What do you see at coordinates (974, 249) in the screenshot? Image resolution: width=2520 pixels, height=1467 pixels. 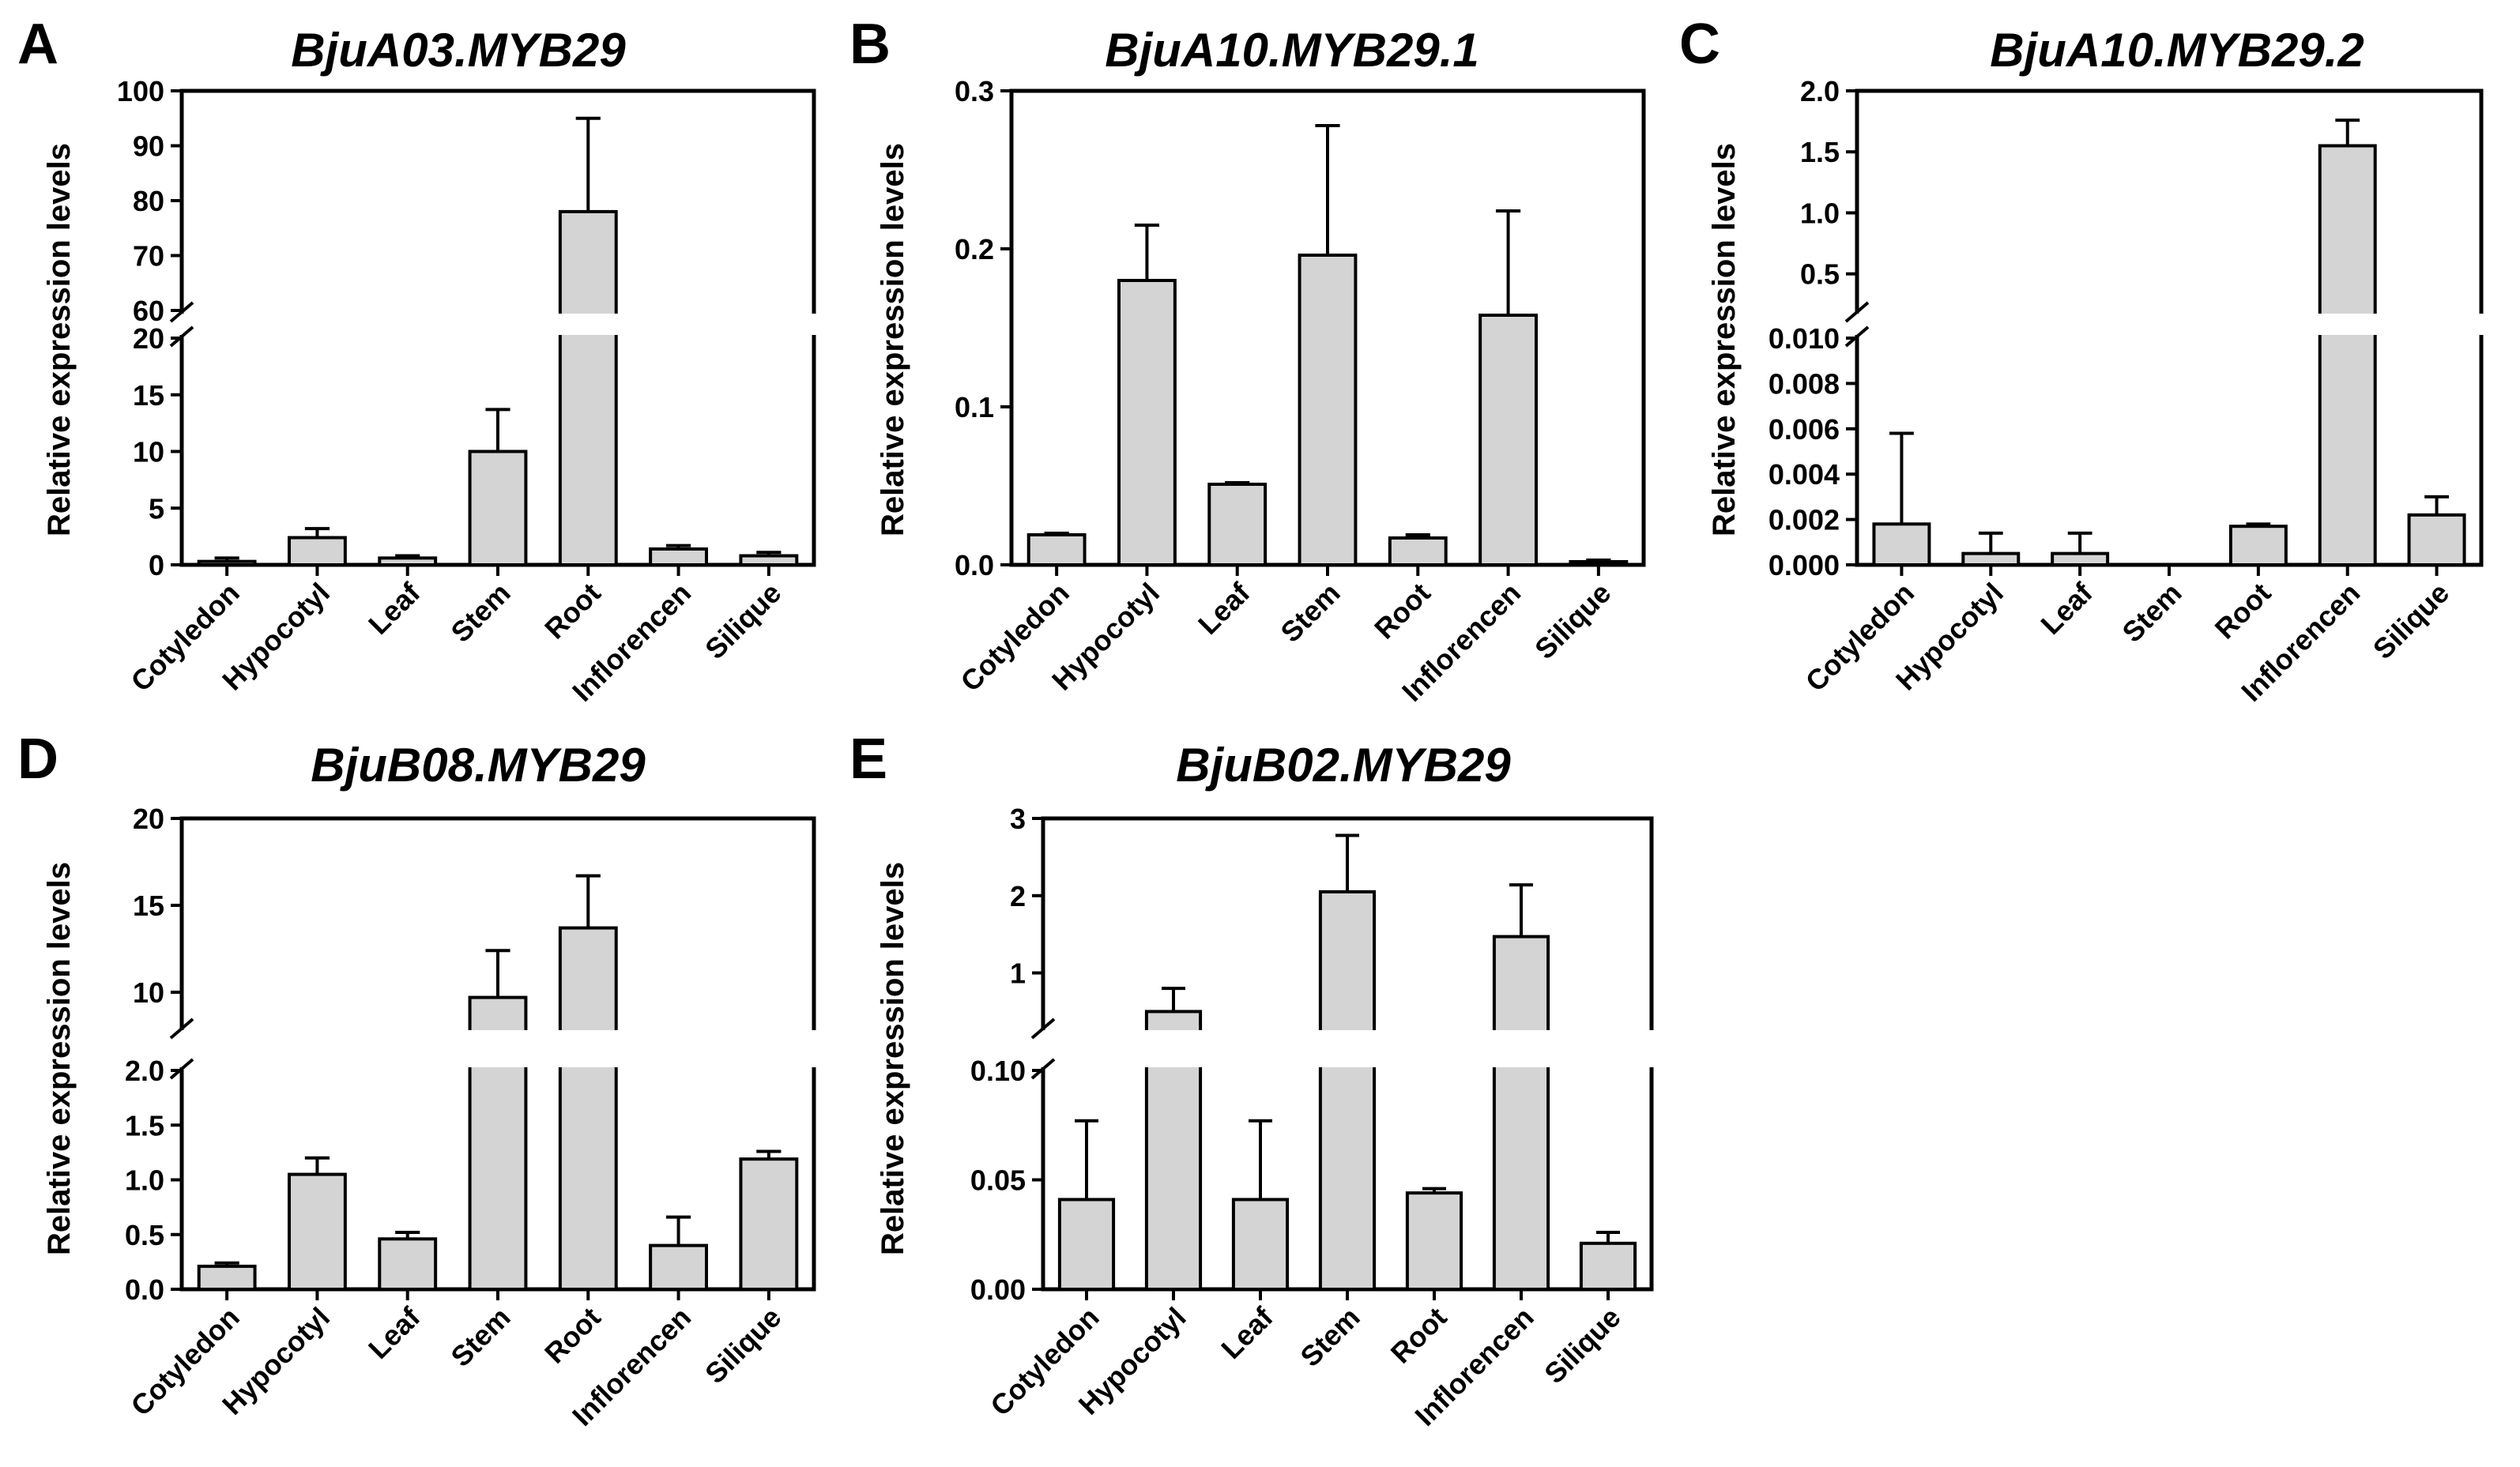 I see `y-tick-label: 0.2` at bounding box center [974, 249].